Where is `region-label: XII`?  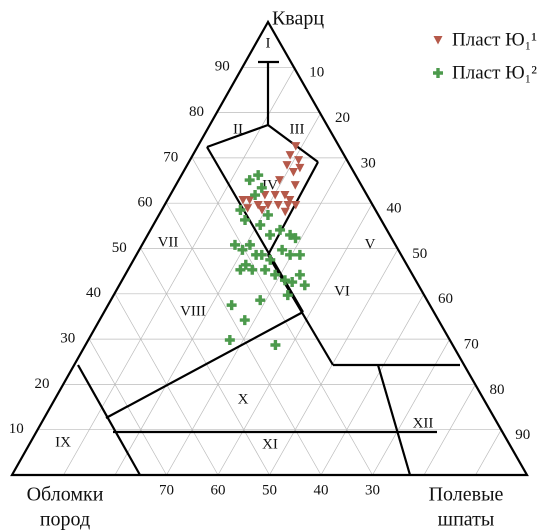 region-label: XII is located at coordinates (423, 423).